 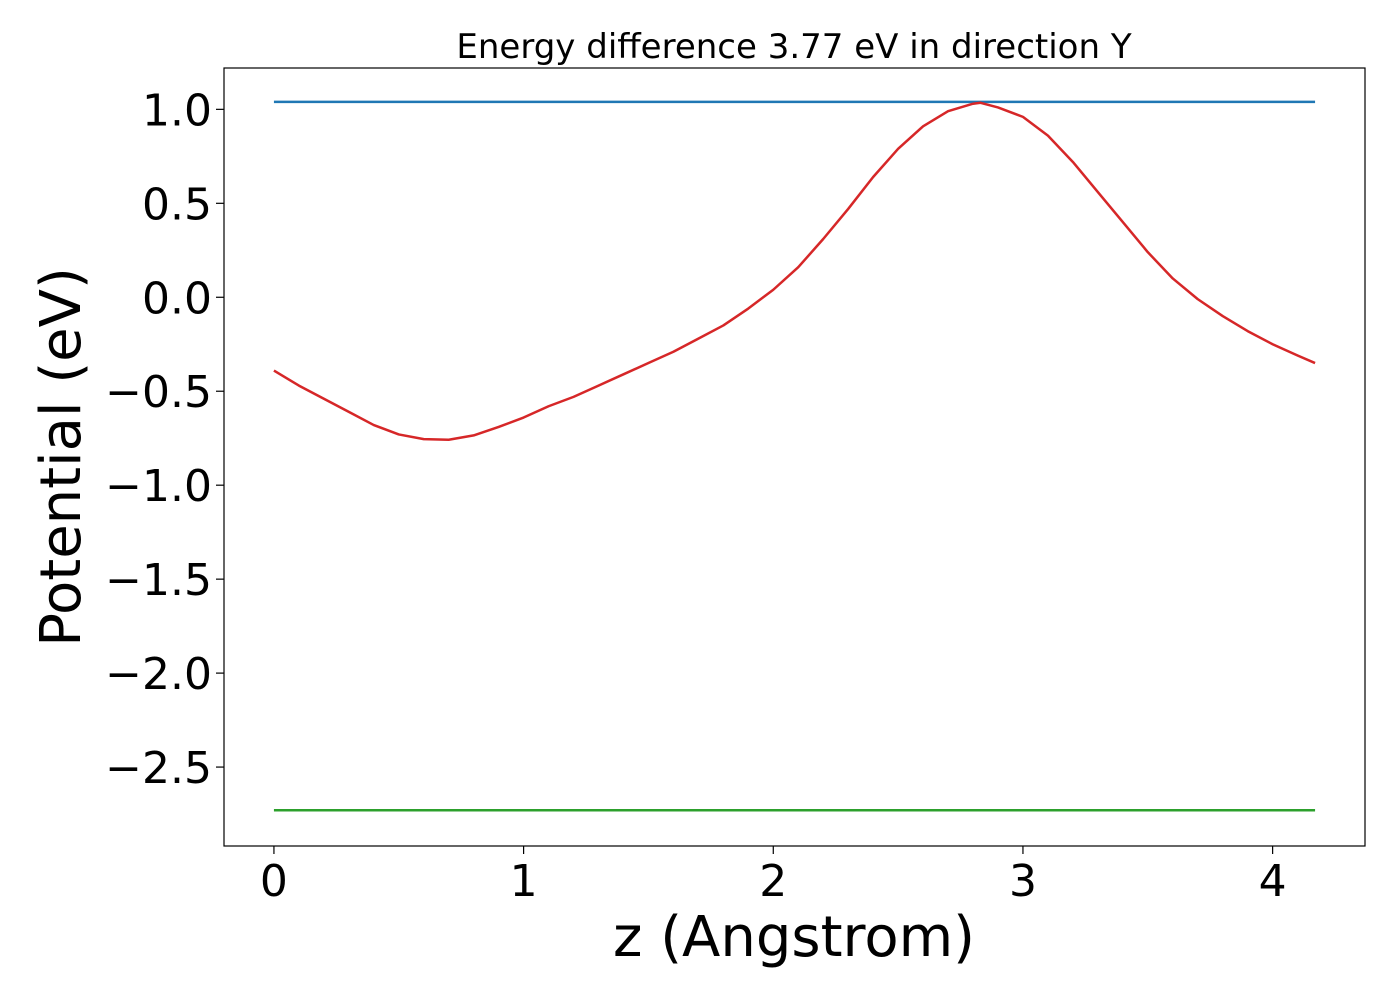 What do you see at coordinates (158, 768) in the screenshot?
I see `y-tick-label: −2.5` at bounding box center [158, 768].